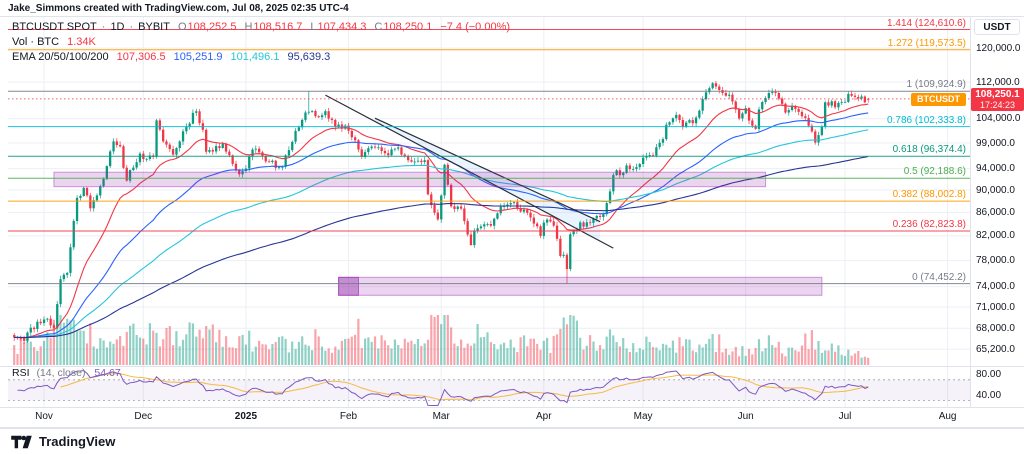 Image resolution: width=1024 pixels, height=454 pixels. Describe the element at coordinates (403, 27) in the screenshot. I see `ohlc-close: C108,250.1` at that location.